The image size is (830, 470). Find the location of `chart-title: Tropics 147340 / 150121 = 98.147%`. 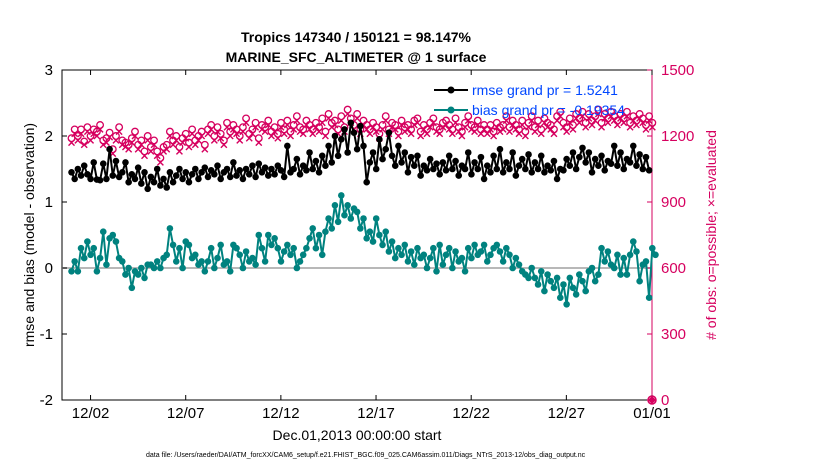

chart-title: Tropics 147340 / 150121 = 98.147% is located at coordinates (356, 37).